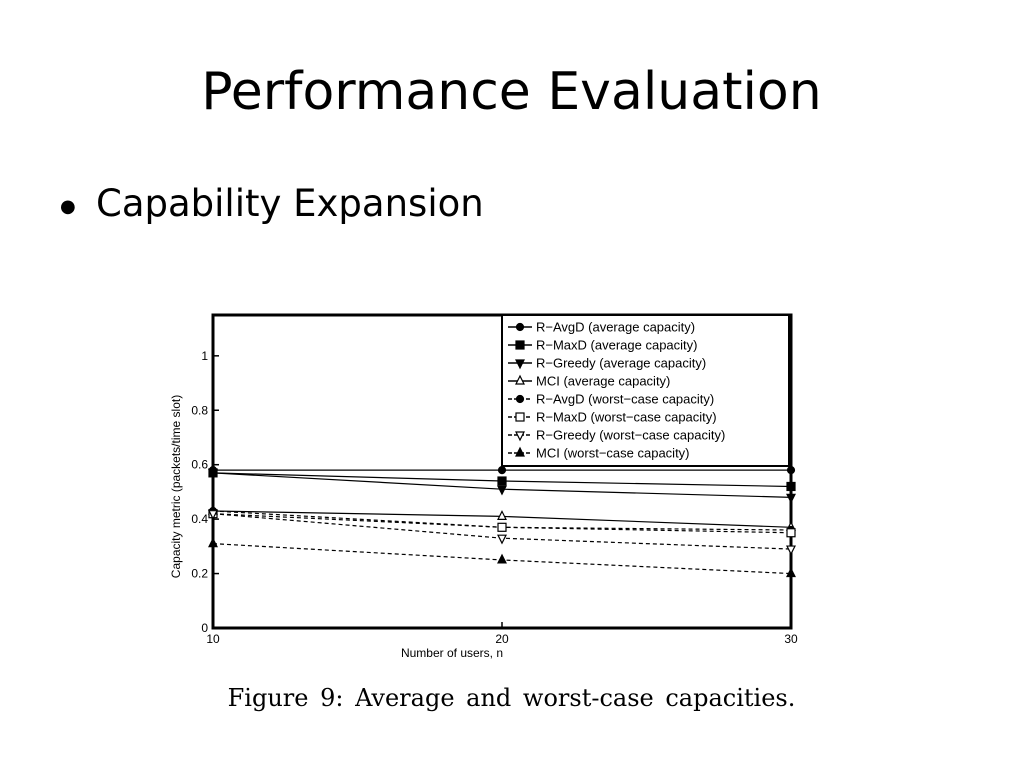 This screenshot has height=767, width=1023. What do you see at coordinates (630, 435) in the screenshot?
I see `legend-label: R−Greedy (worst−case capacity)` at bounding box center [630, 435].